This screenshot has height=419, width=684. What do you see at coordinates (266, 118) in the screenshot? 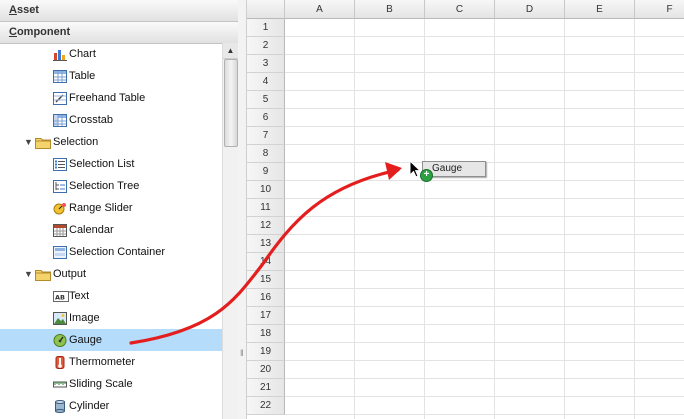
I see `row-header-6: 6` at bounding box center [266, 118].